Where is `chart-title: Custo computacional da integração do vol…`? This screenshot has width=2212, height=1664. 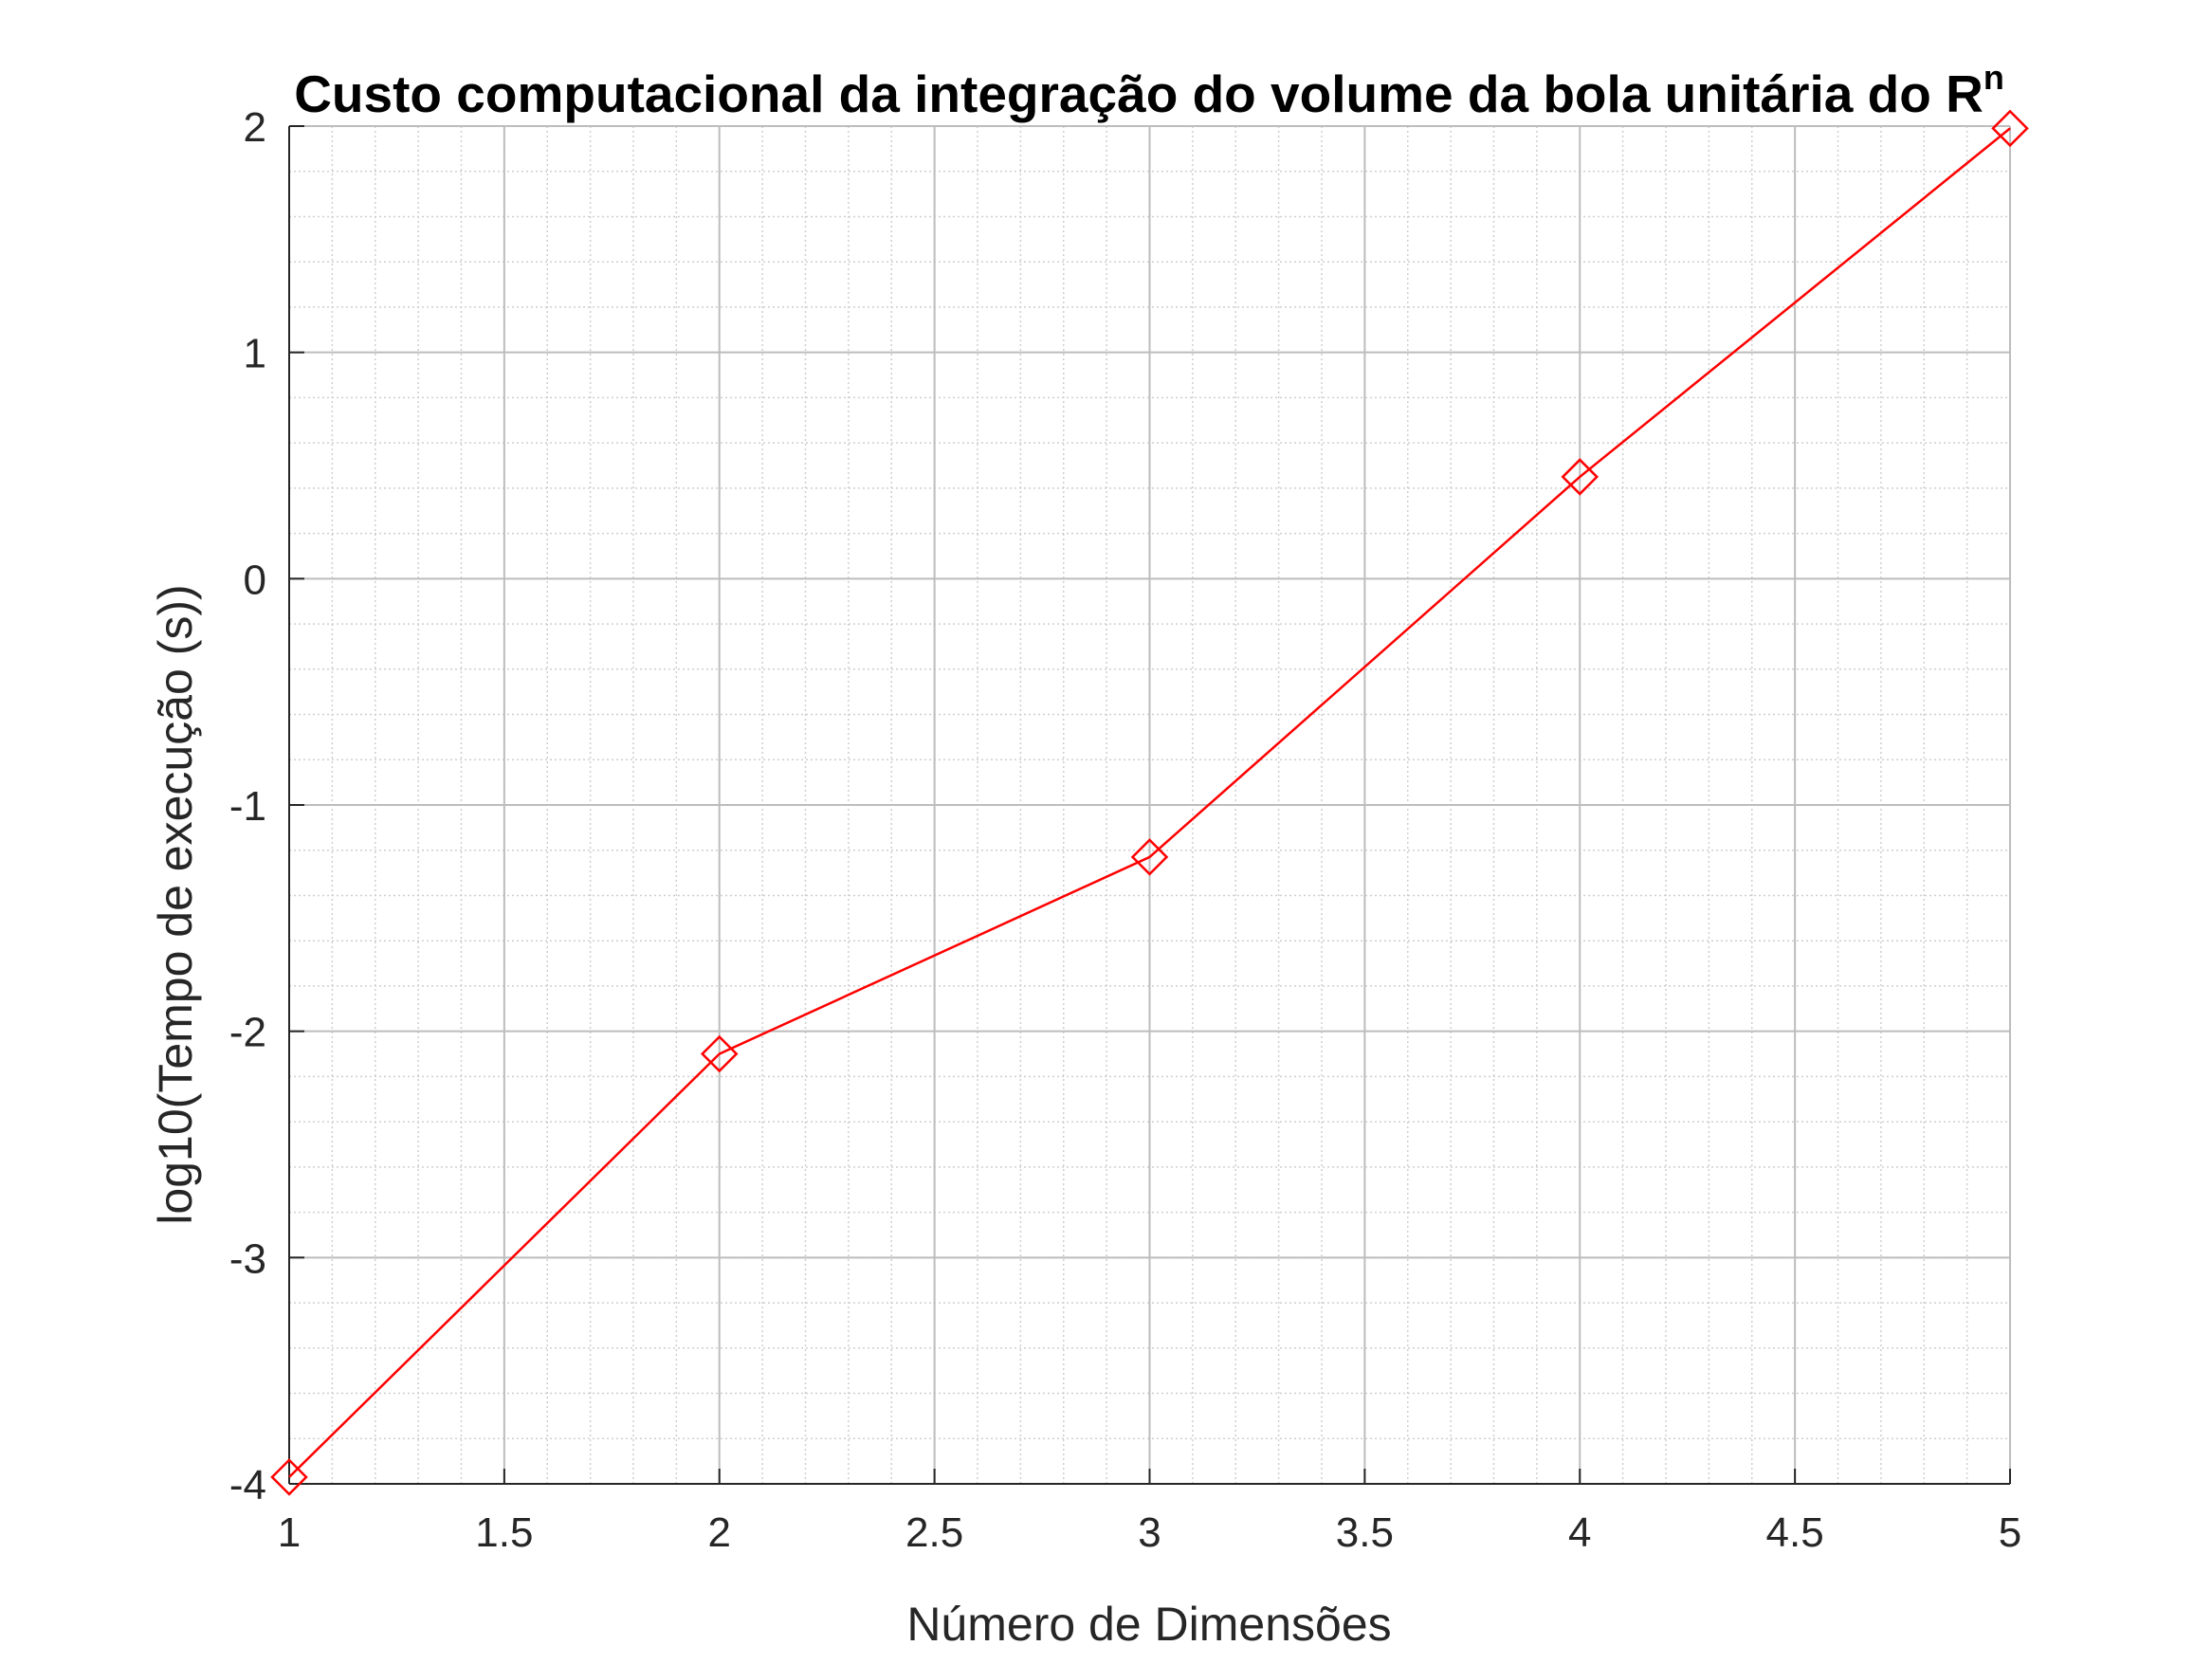 chart-title: Custo computacional da integração do vol… is located at coordinates (1149, 90).